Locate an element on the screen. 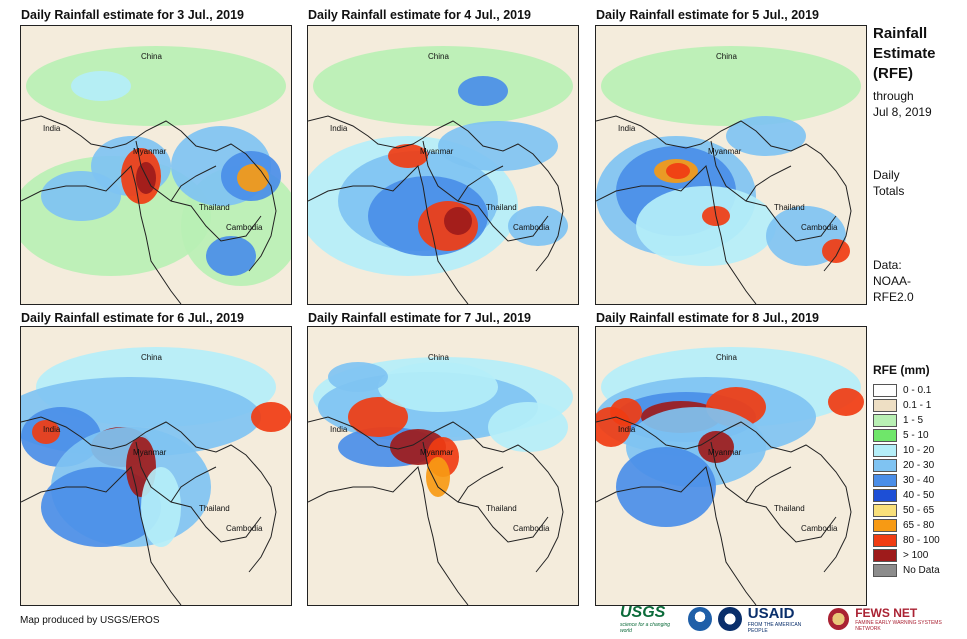 The image size is (967, 639). legend-label: 10 - 20 is located at coordinates (919, 450).